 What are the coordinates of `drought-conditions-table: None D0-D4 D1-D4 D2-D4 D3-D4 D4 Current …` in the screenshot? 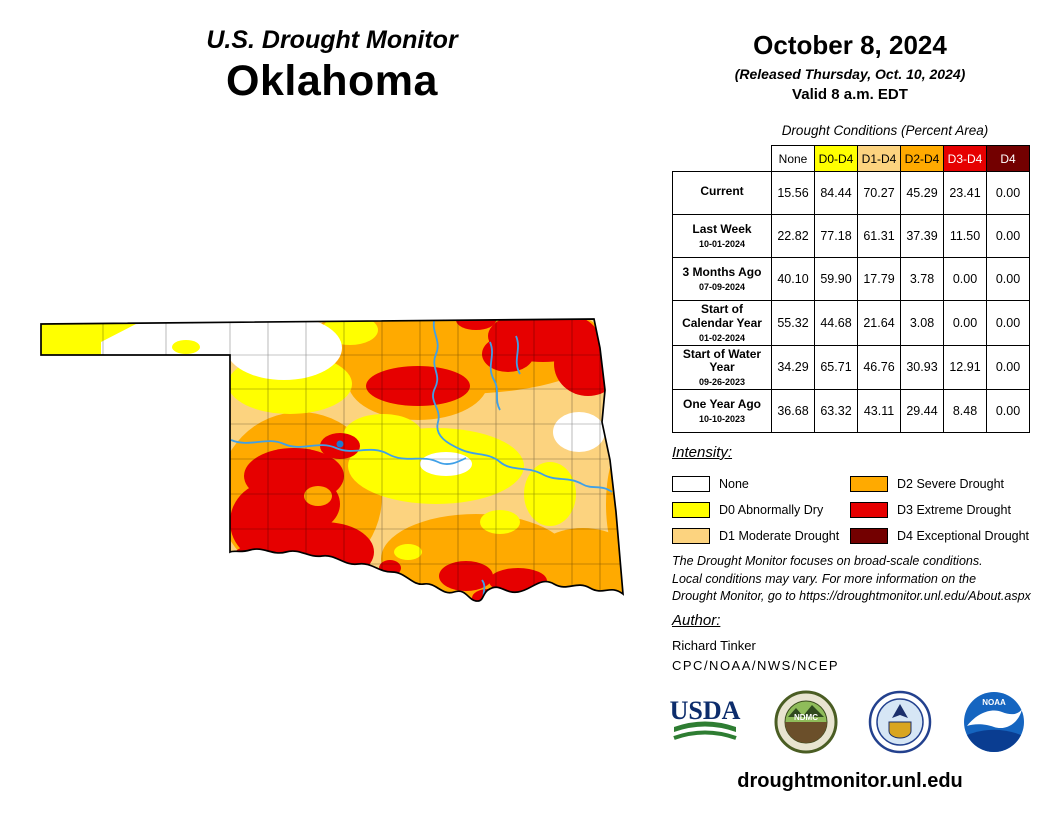 It's located at (851, 289).